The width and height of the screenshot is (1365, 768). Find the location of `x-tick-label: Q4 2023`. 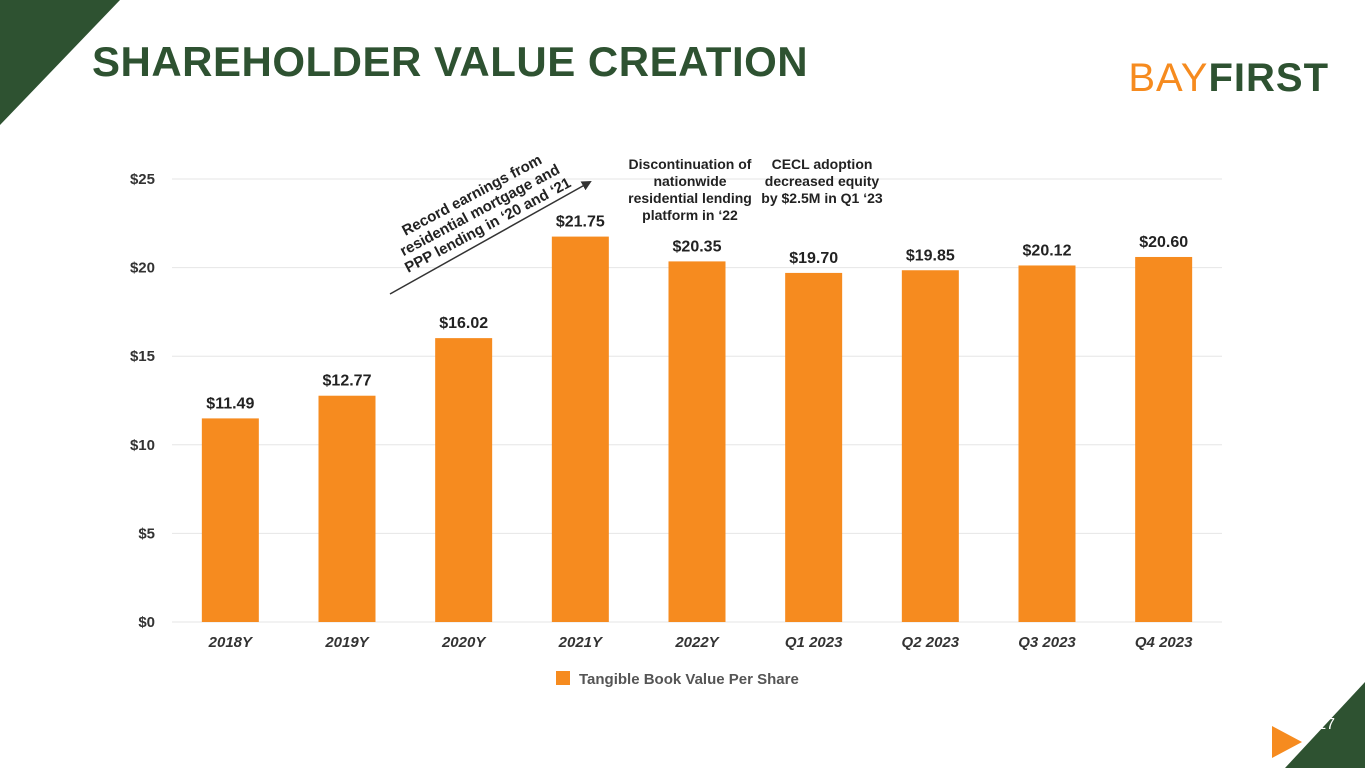

x-tick-label: Q4 2023 is located at coordinates (1164, 642).